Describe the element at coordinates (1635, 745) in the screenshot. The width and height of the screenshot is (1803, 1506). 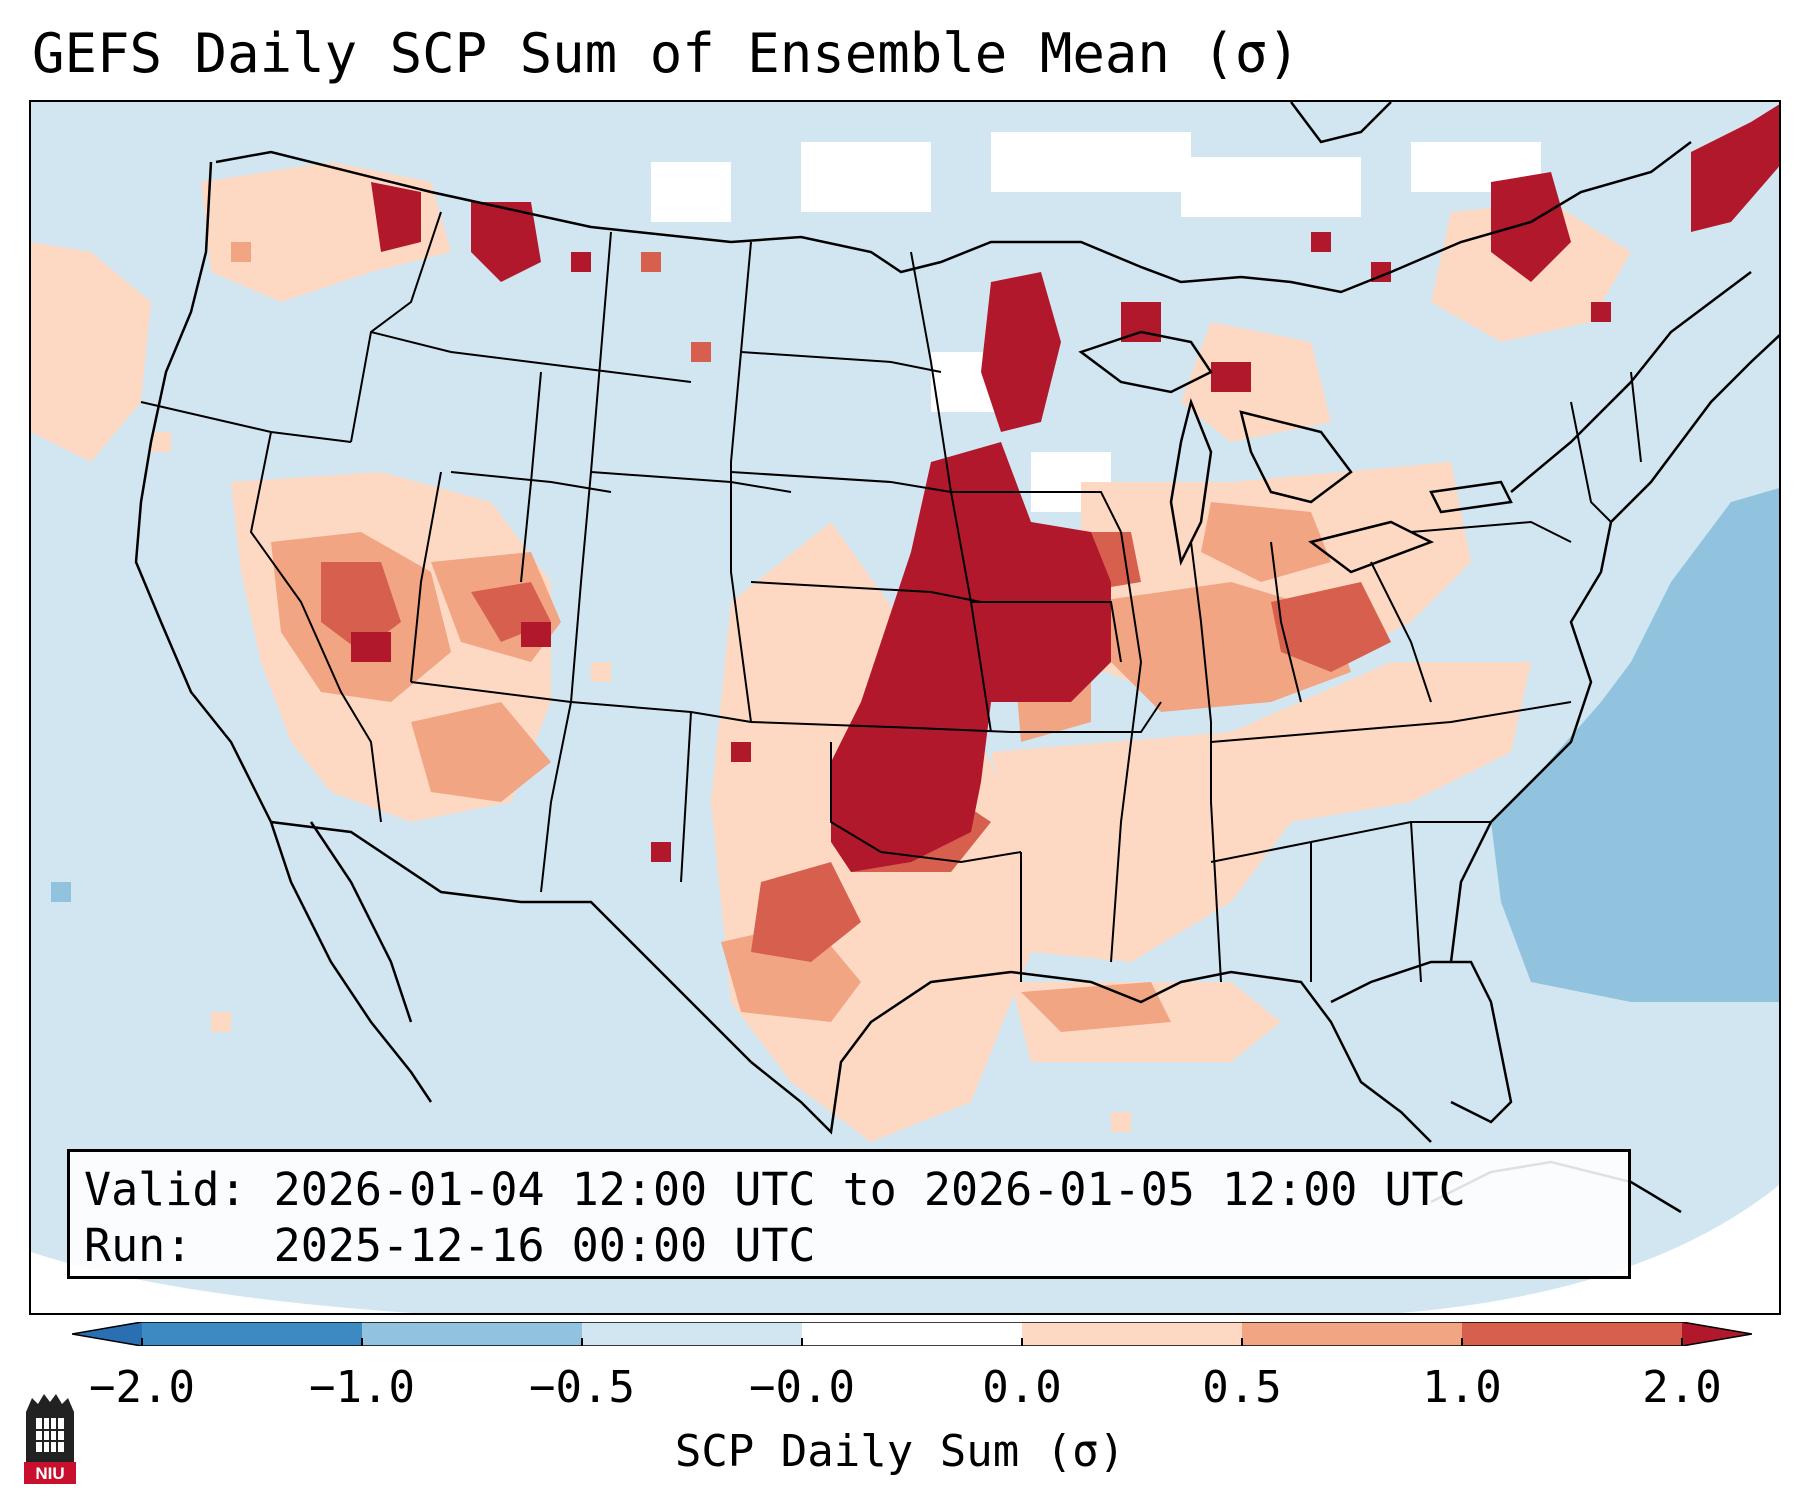
I see `field-negative-atlantic` at that location.